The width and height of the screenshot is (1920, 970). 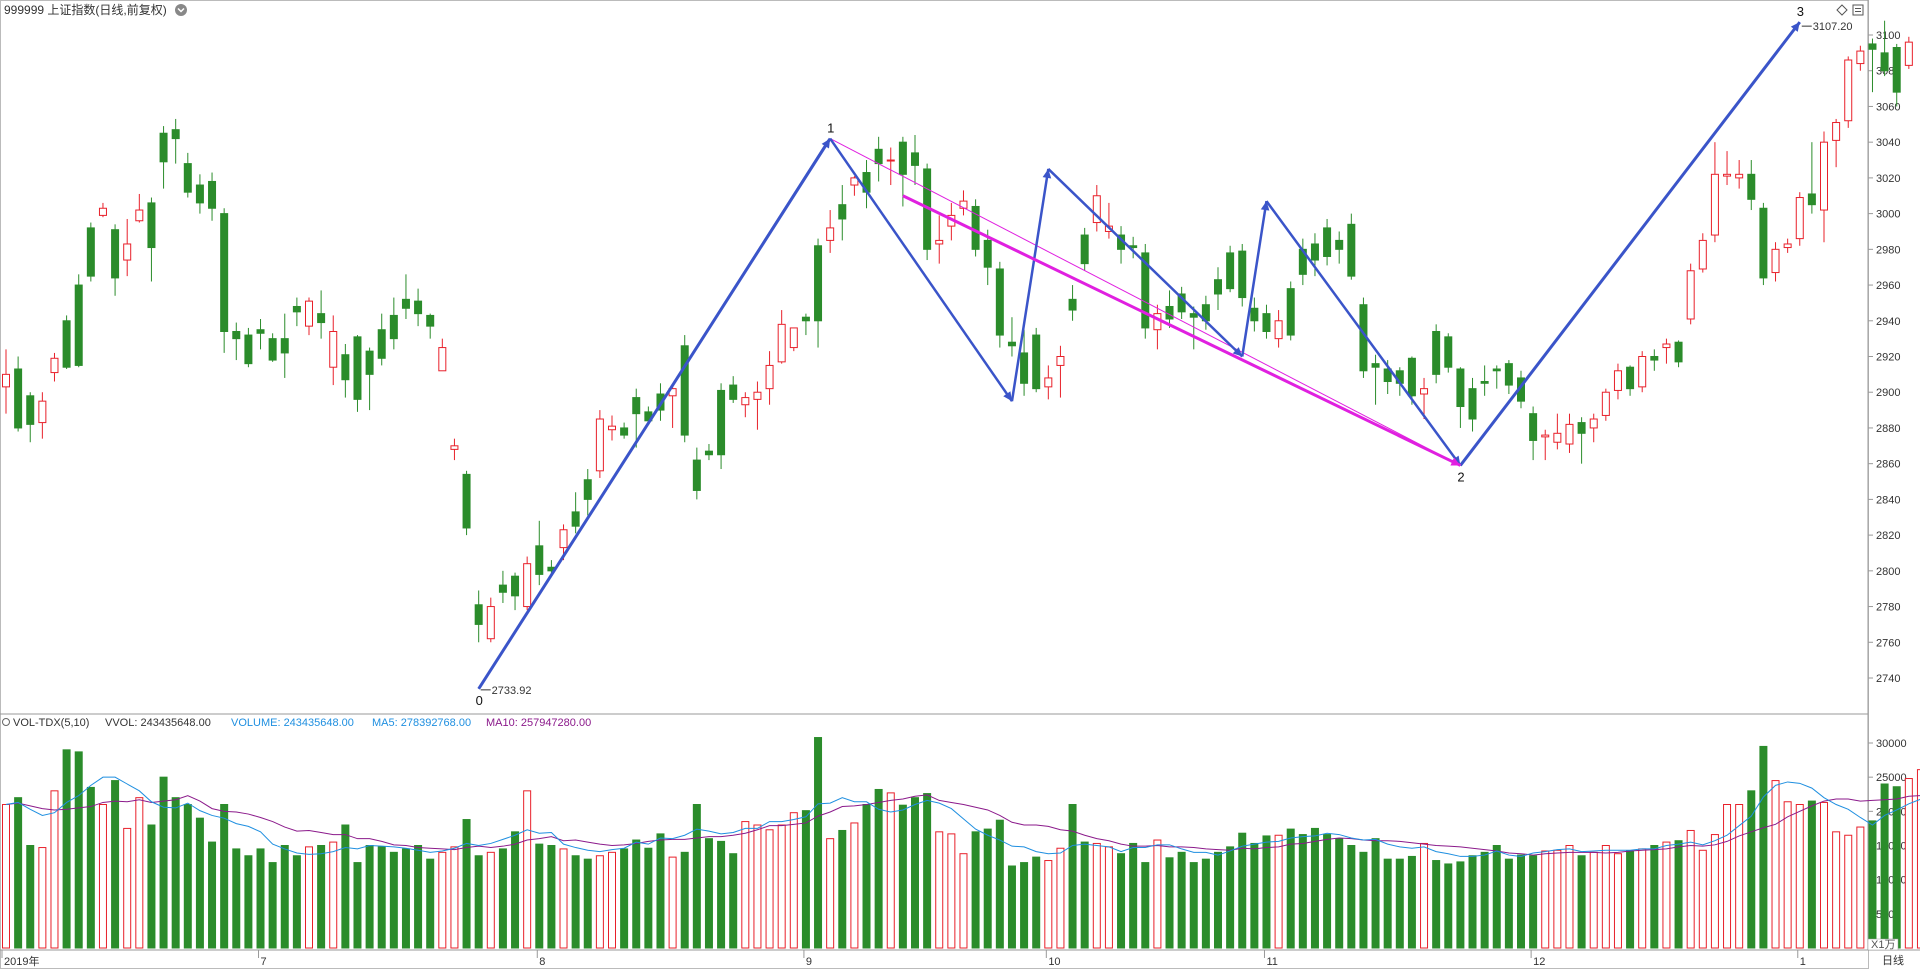 What do you see at coordinates (421, 723) in the screenshot?
I see `ma5-label: MA5: 278392768.00` at bounding box center [421, 723].